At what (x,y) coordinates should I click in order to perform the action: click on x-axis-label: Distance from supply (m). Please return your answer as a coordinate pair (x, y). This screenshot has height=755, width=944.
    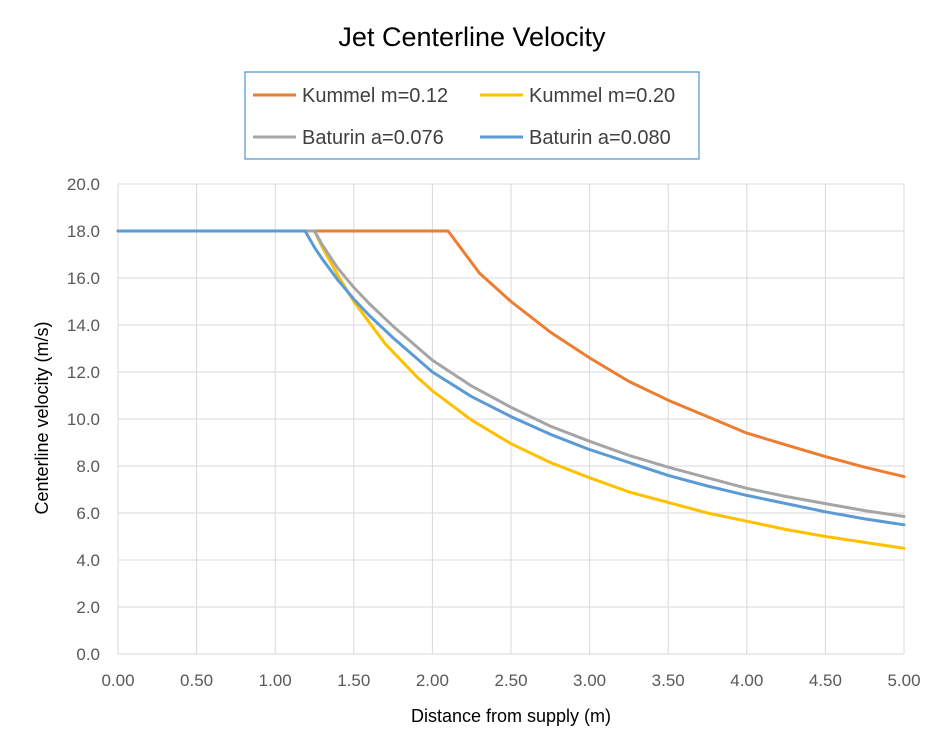
    Looking at the image, I should click on (511, 716).